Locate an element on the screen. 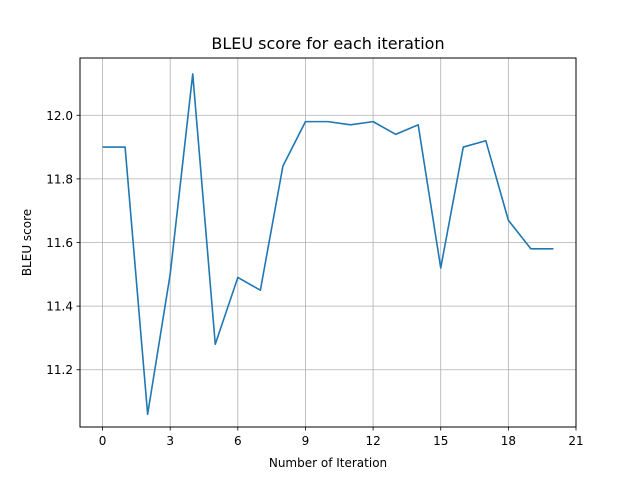  y-tick-label: 12.0 is located at coordinates (59, 116).